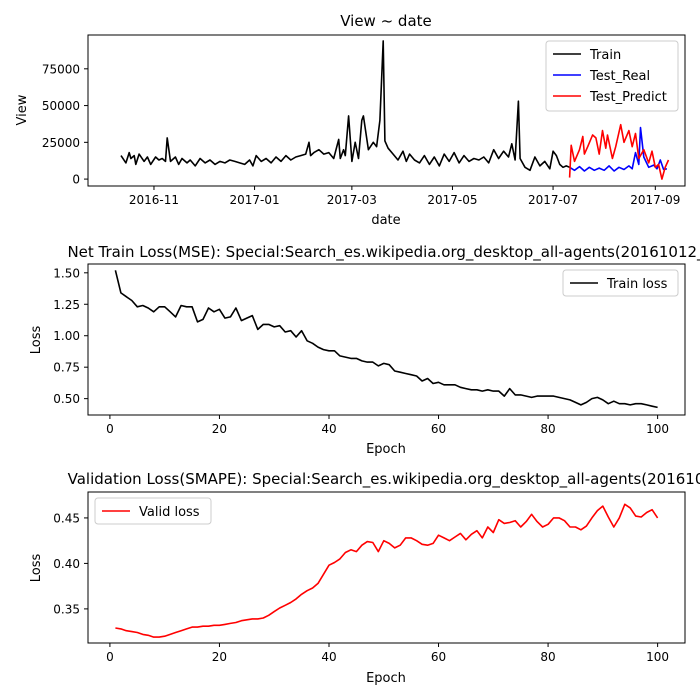  I want to click on y-tick-label: 50000, so click(61, 106).